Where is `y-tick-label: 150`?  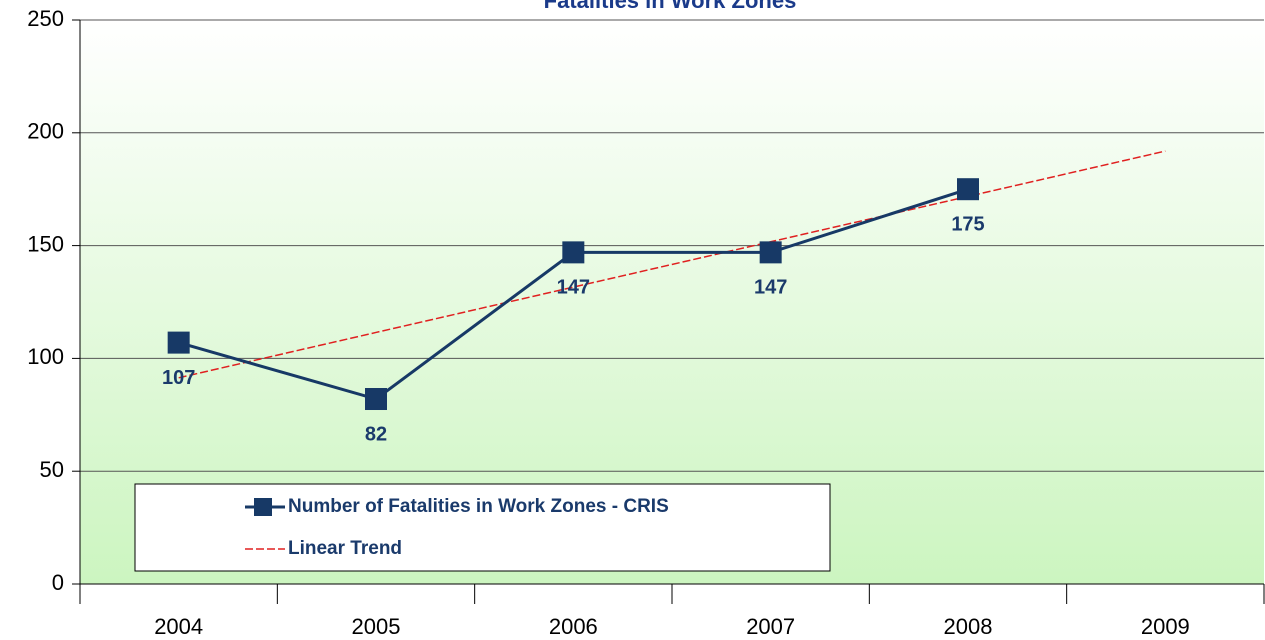
y-tick-label: 150 is located at coordinates (45, 243).